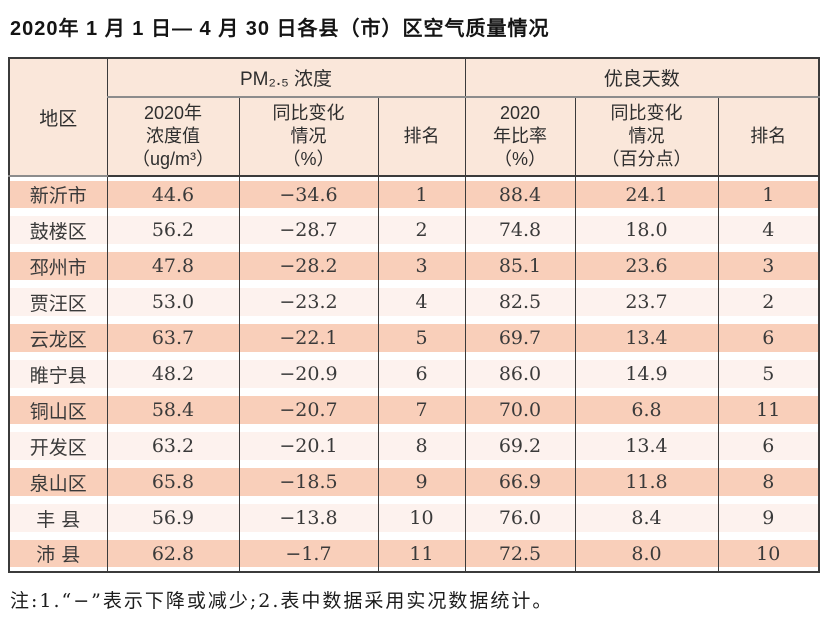 The width and height of the screenshot is (825, 620). Describe the element at coordinates (768, 194) in the screenshot. I see `good-rank-cell: 1` at that location.